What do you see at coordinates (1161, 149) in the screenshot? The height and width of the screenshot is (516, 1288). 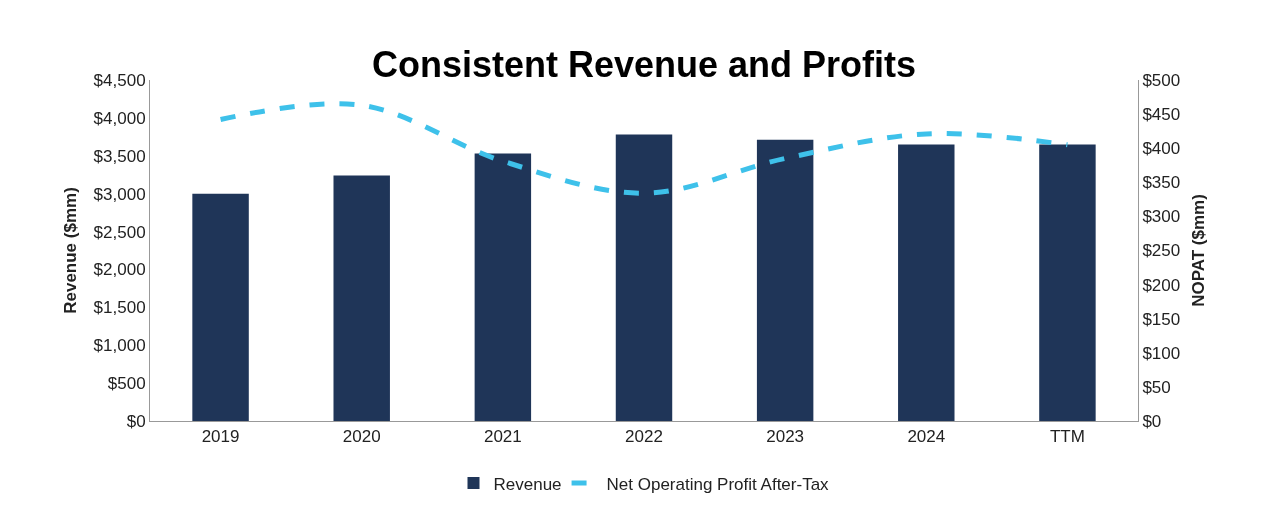 I see `y2-tick-label: $400` at bounding box center [1161, 149].